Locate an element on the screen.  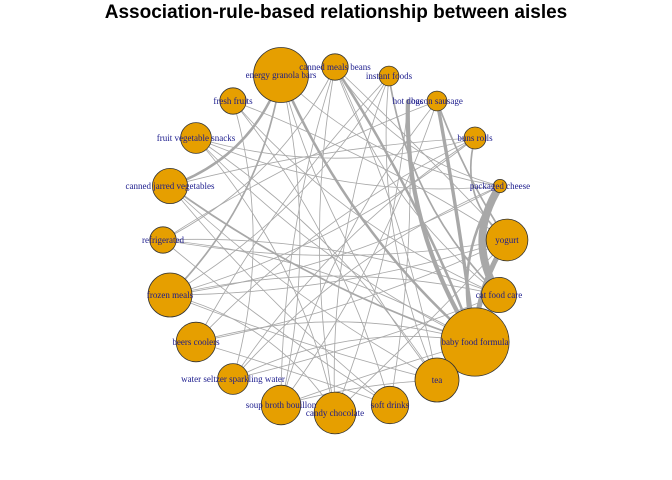
node-label: tea is located at coordinates (437, 380).